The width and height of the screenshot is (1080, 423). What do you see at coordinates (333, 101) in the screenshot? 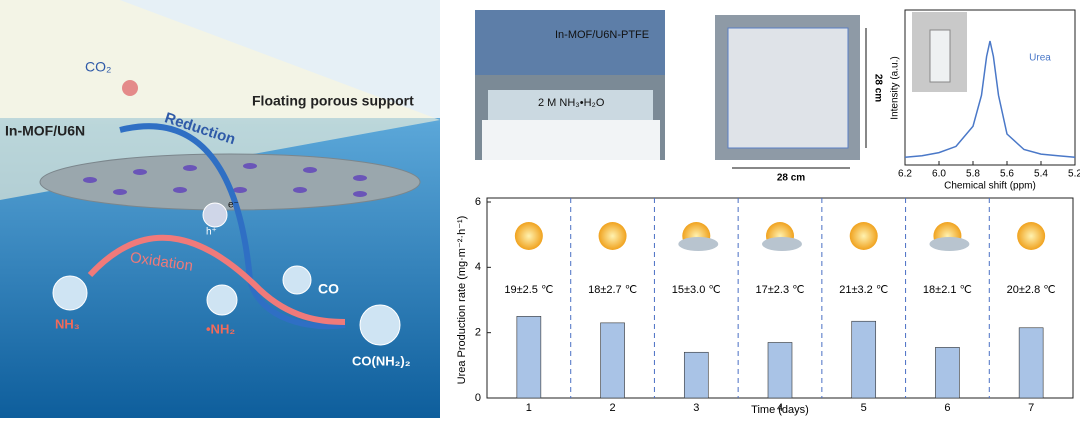
I see `label: Floating porous support` at bounding box center [333, 101].